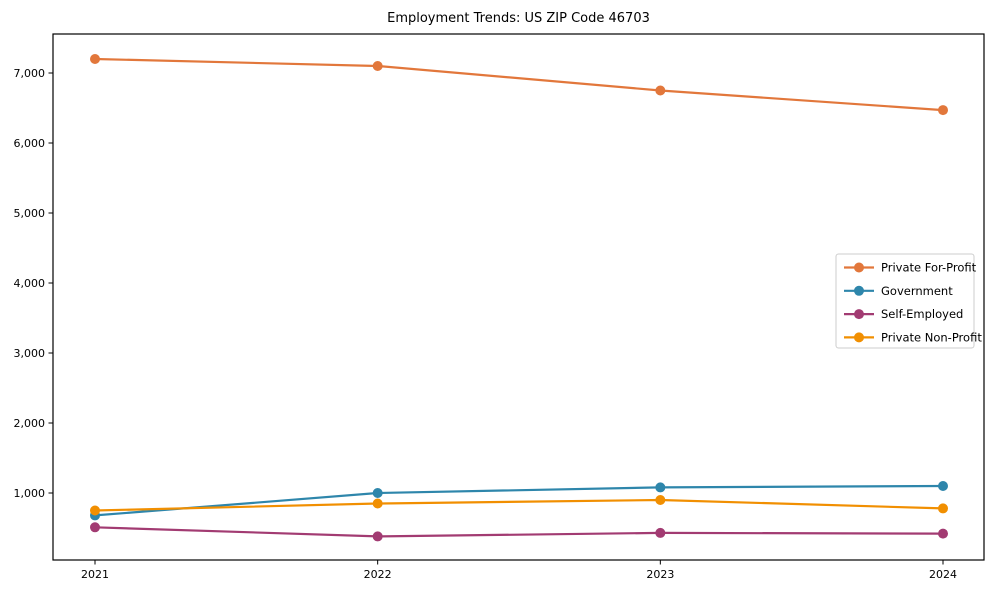 The image size is (1000, 600). Describe the element at coordinates (30, 213) in the screenshot. I see `y-axis-tick-label: 5,000` at that location.